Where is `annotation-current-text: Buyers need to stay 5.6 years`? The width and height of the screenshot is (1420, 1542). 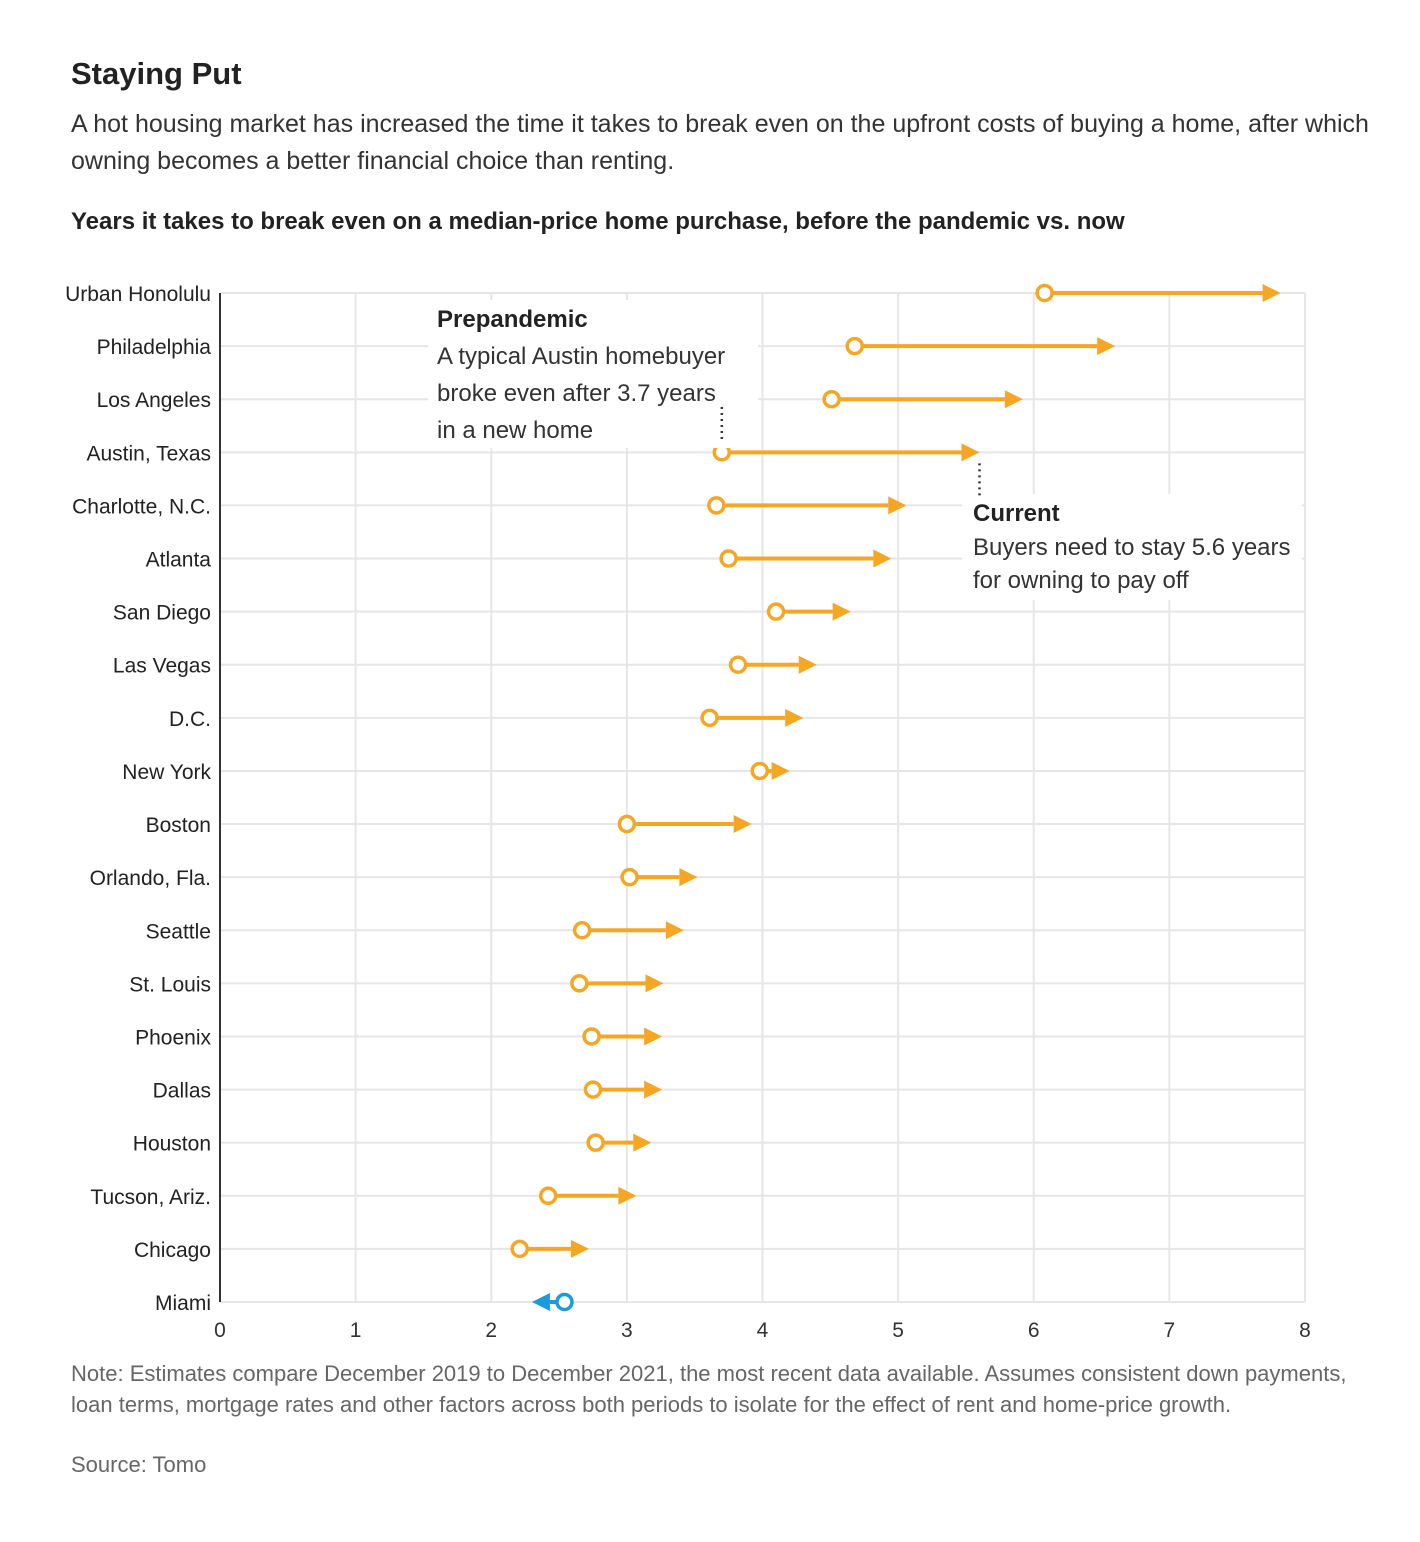 annotation-current-text: Buyers need to stay 5.6 years is located at coordinates (1132, 547).